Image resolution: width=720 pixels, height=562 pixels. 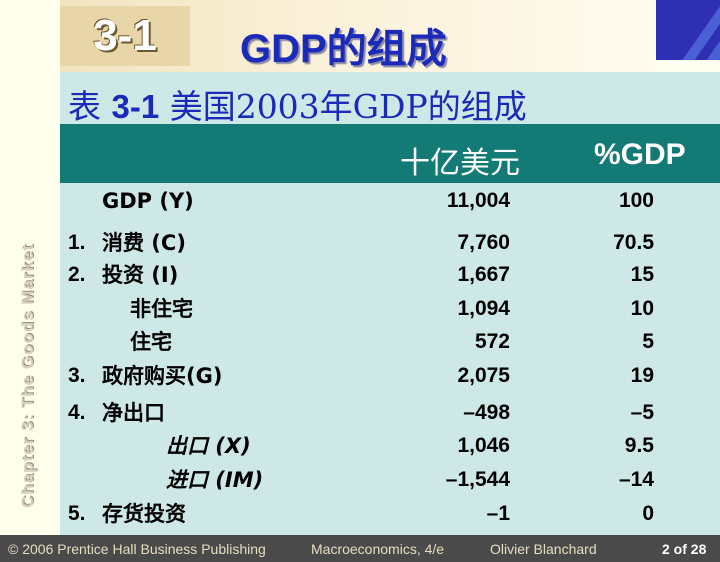 I want to click on table-row: 进口 (IM) –1,544 –14, so click(x=390, y=480).